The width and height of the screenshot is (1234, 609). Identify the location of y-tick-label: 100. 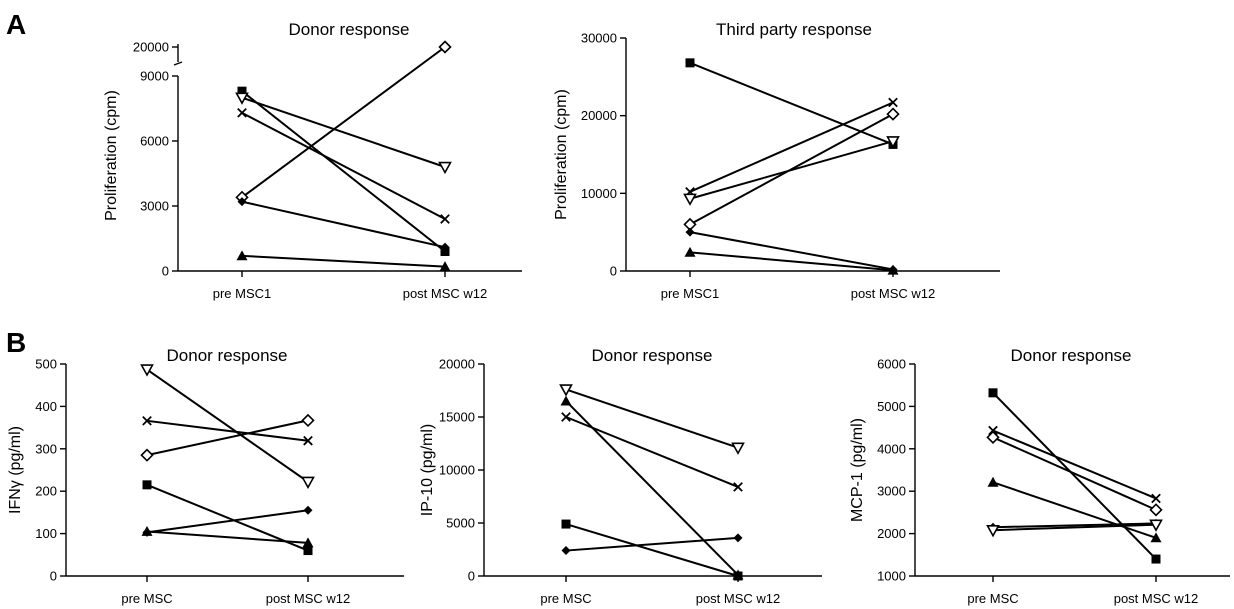
(46, 533).